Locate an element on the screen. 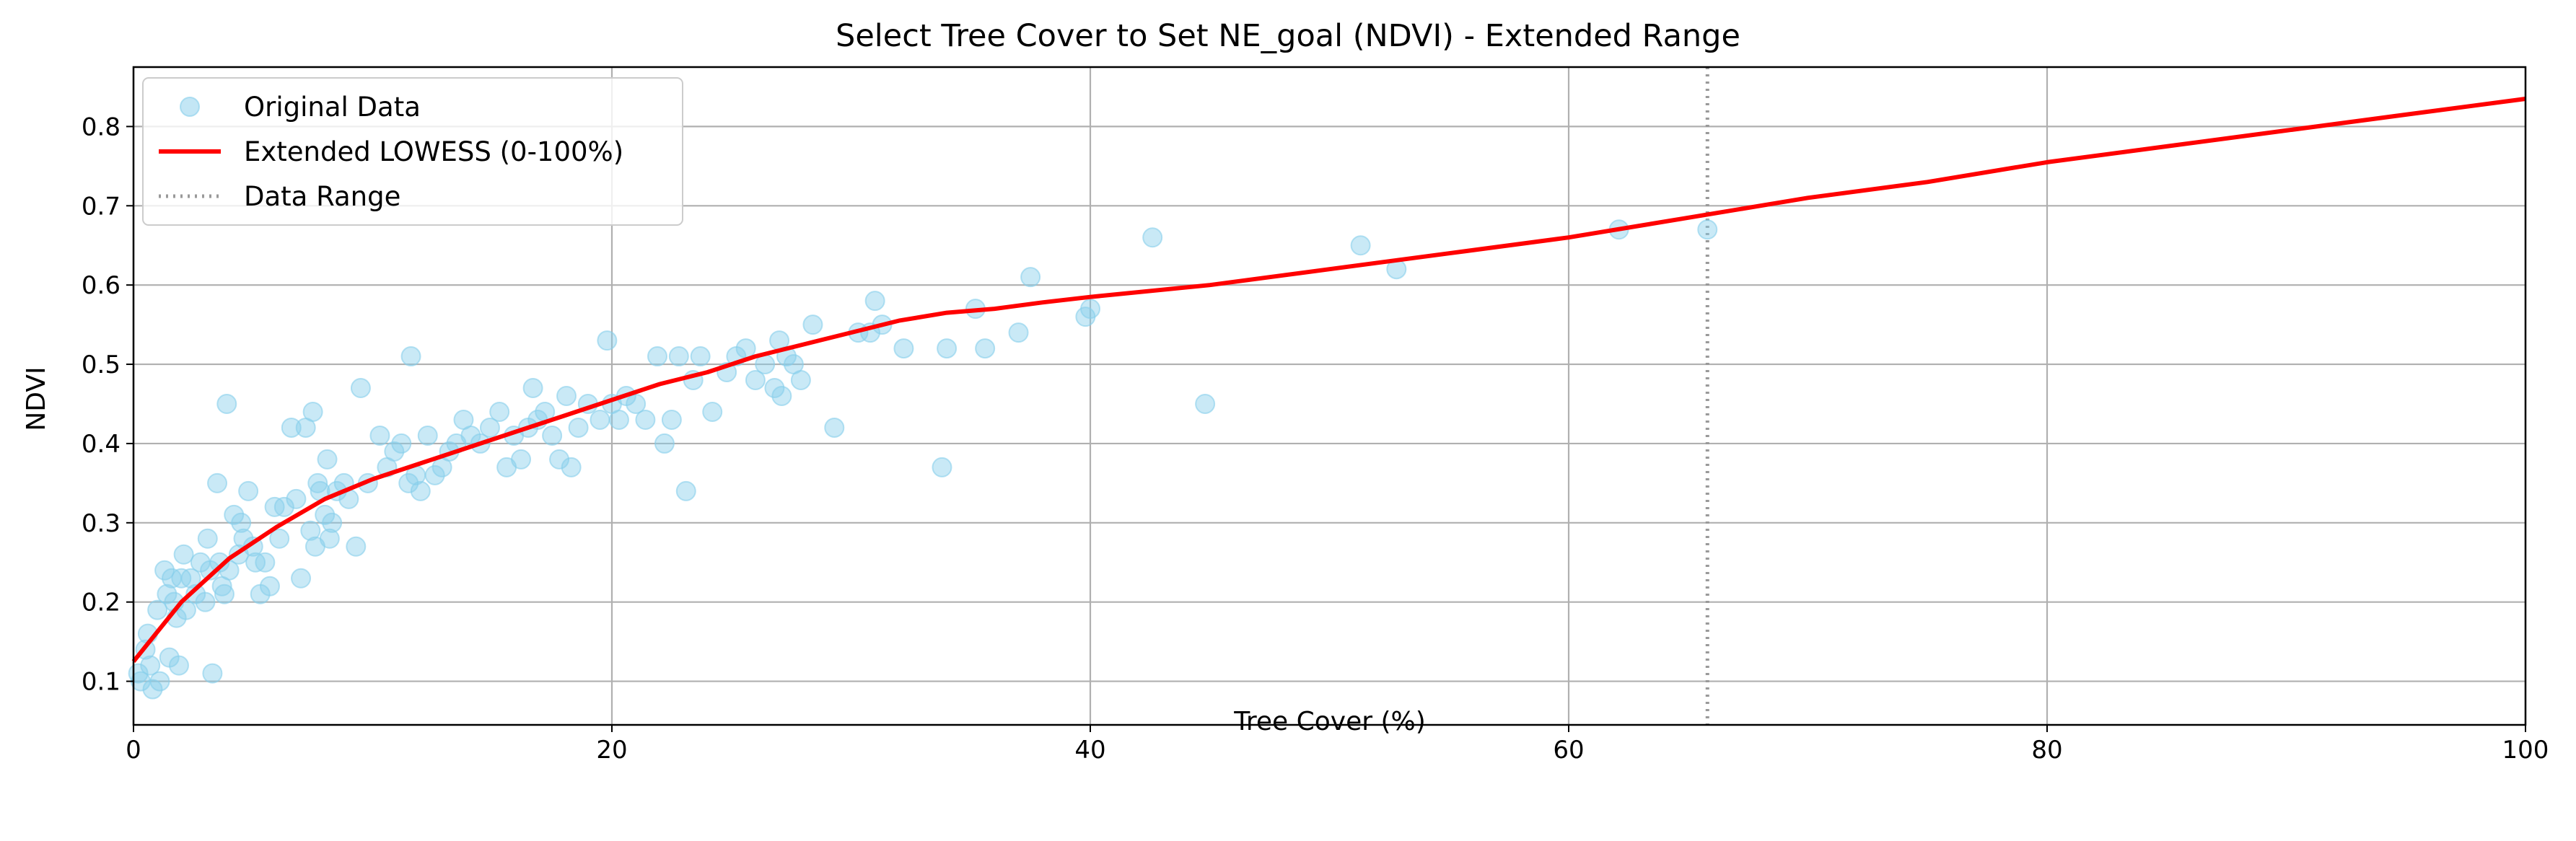 This screenshot has width=2576, height=841. x-tick-label: 20 is located at coordinates (611, 750).